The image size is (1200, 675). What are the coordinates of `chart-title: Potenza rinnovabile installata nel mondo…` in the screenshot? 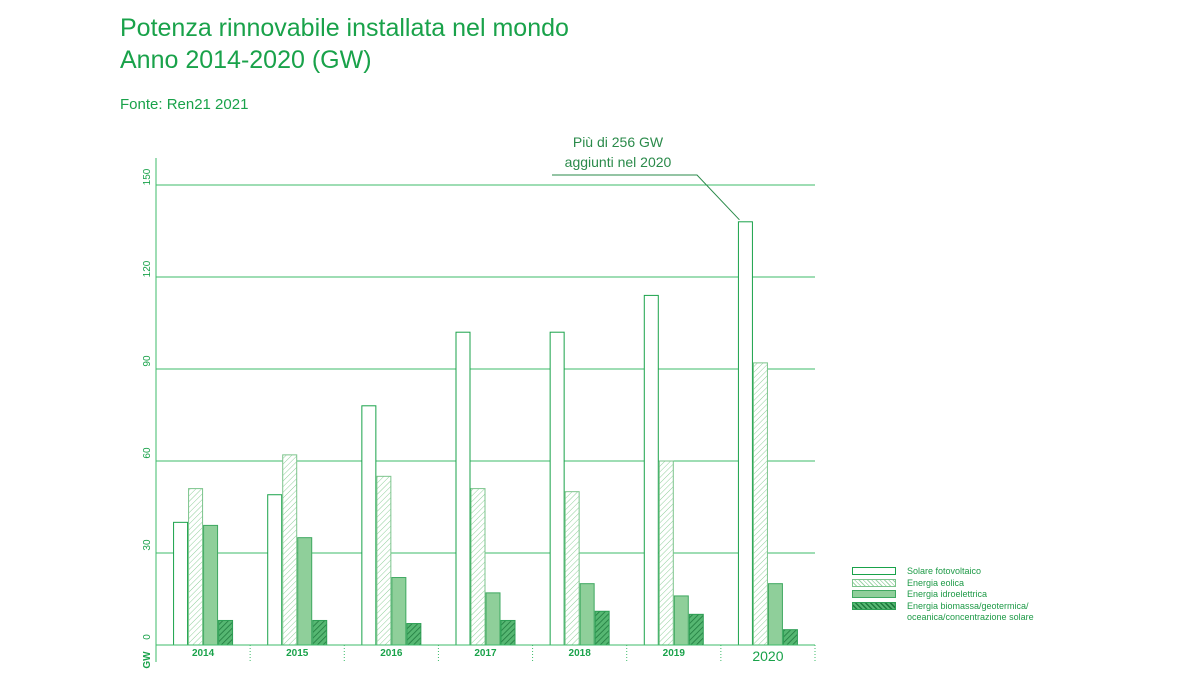 It's located at (344, 44).